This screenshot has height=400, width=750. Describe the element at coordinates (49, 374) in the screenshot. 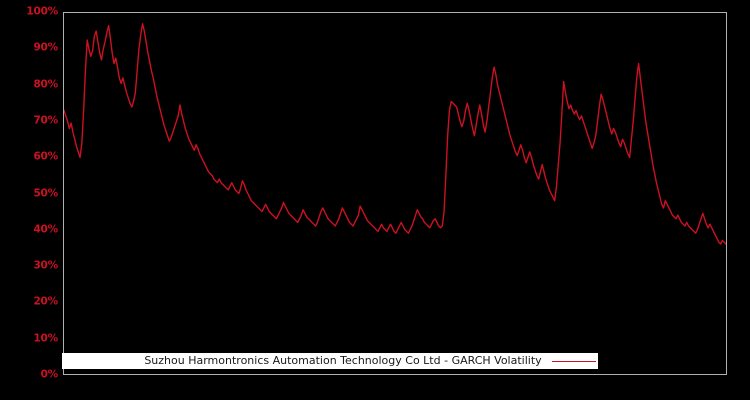

I see `y-tick-label-0: 0%` at that location.